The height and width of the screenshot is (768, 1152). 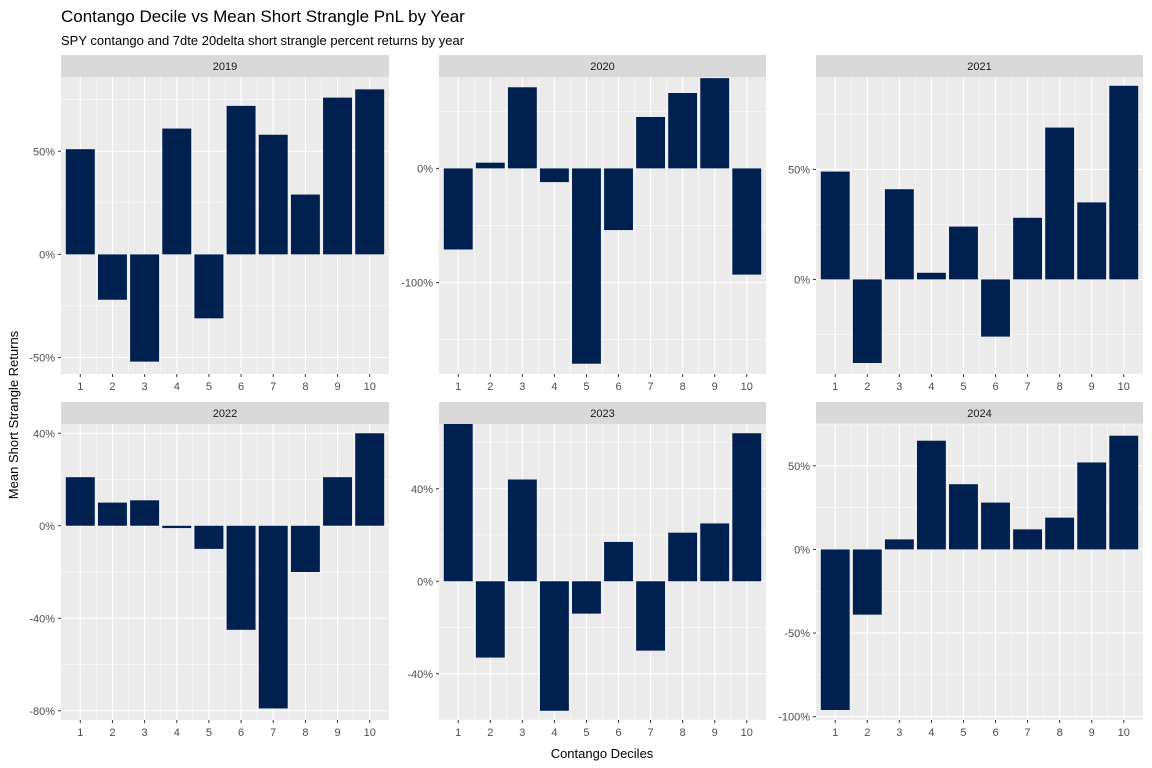 I want to click on facet-strip-label: 2023, so click(x=602, y=414).